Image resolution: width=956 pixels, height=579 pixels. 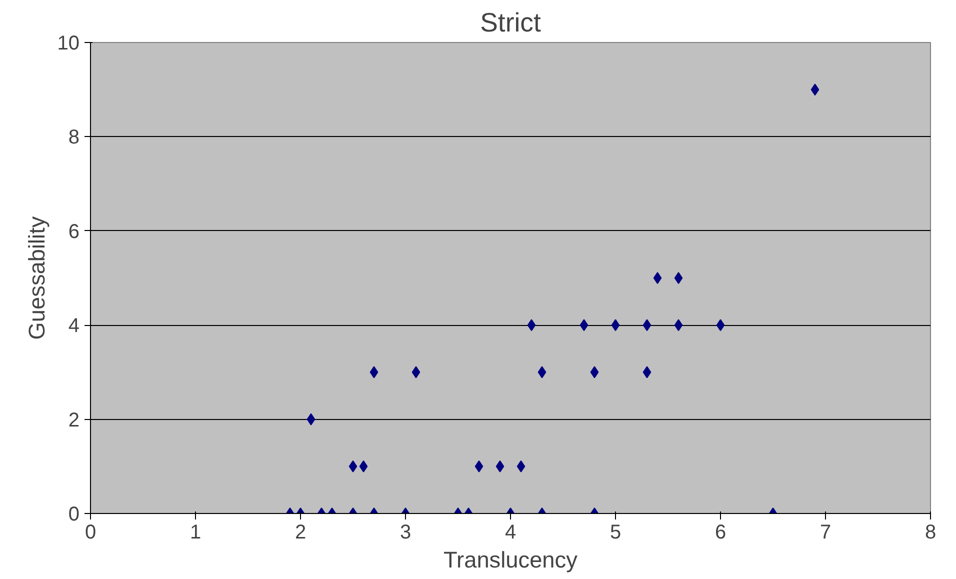 What do you see at coordinates (826, 533) in the screenshot?
I see `x-tick-label: 7` at bounding box center [826, 533].